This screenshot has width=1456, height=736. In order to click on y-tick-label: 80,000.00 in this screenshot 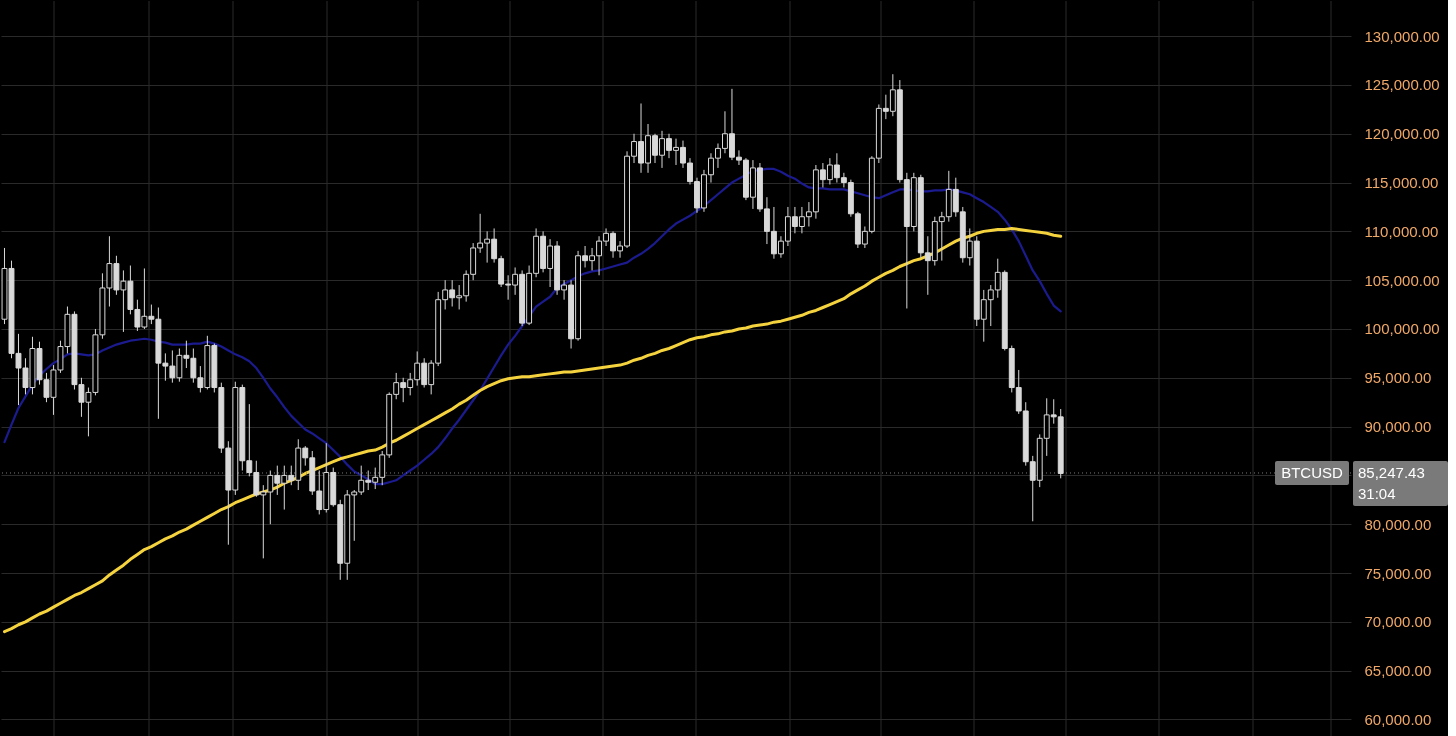, I will do `click(1398, 524)`.